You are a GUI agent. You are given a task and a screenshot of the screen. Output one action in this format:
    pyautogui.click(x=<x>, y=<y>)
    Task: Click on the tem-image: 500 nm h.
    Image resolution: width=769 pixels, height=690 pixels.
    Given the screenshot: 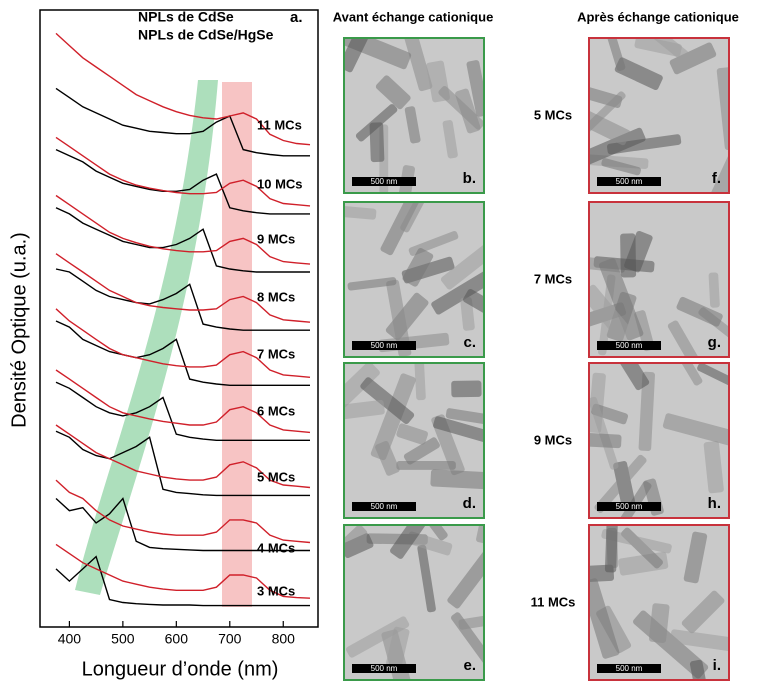 What is the action you would take?
    pyautogui.click(x=659, y=440)
    